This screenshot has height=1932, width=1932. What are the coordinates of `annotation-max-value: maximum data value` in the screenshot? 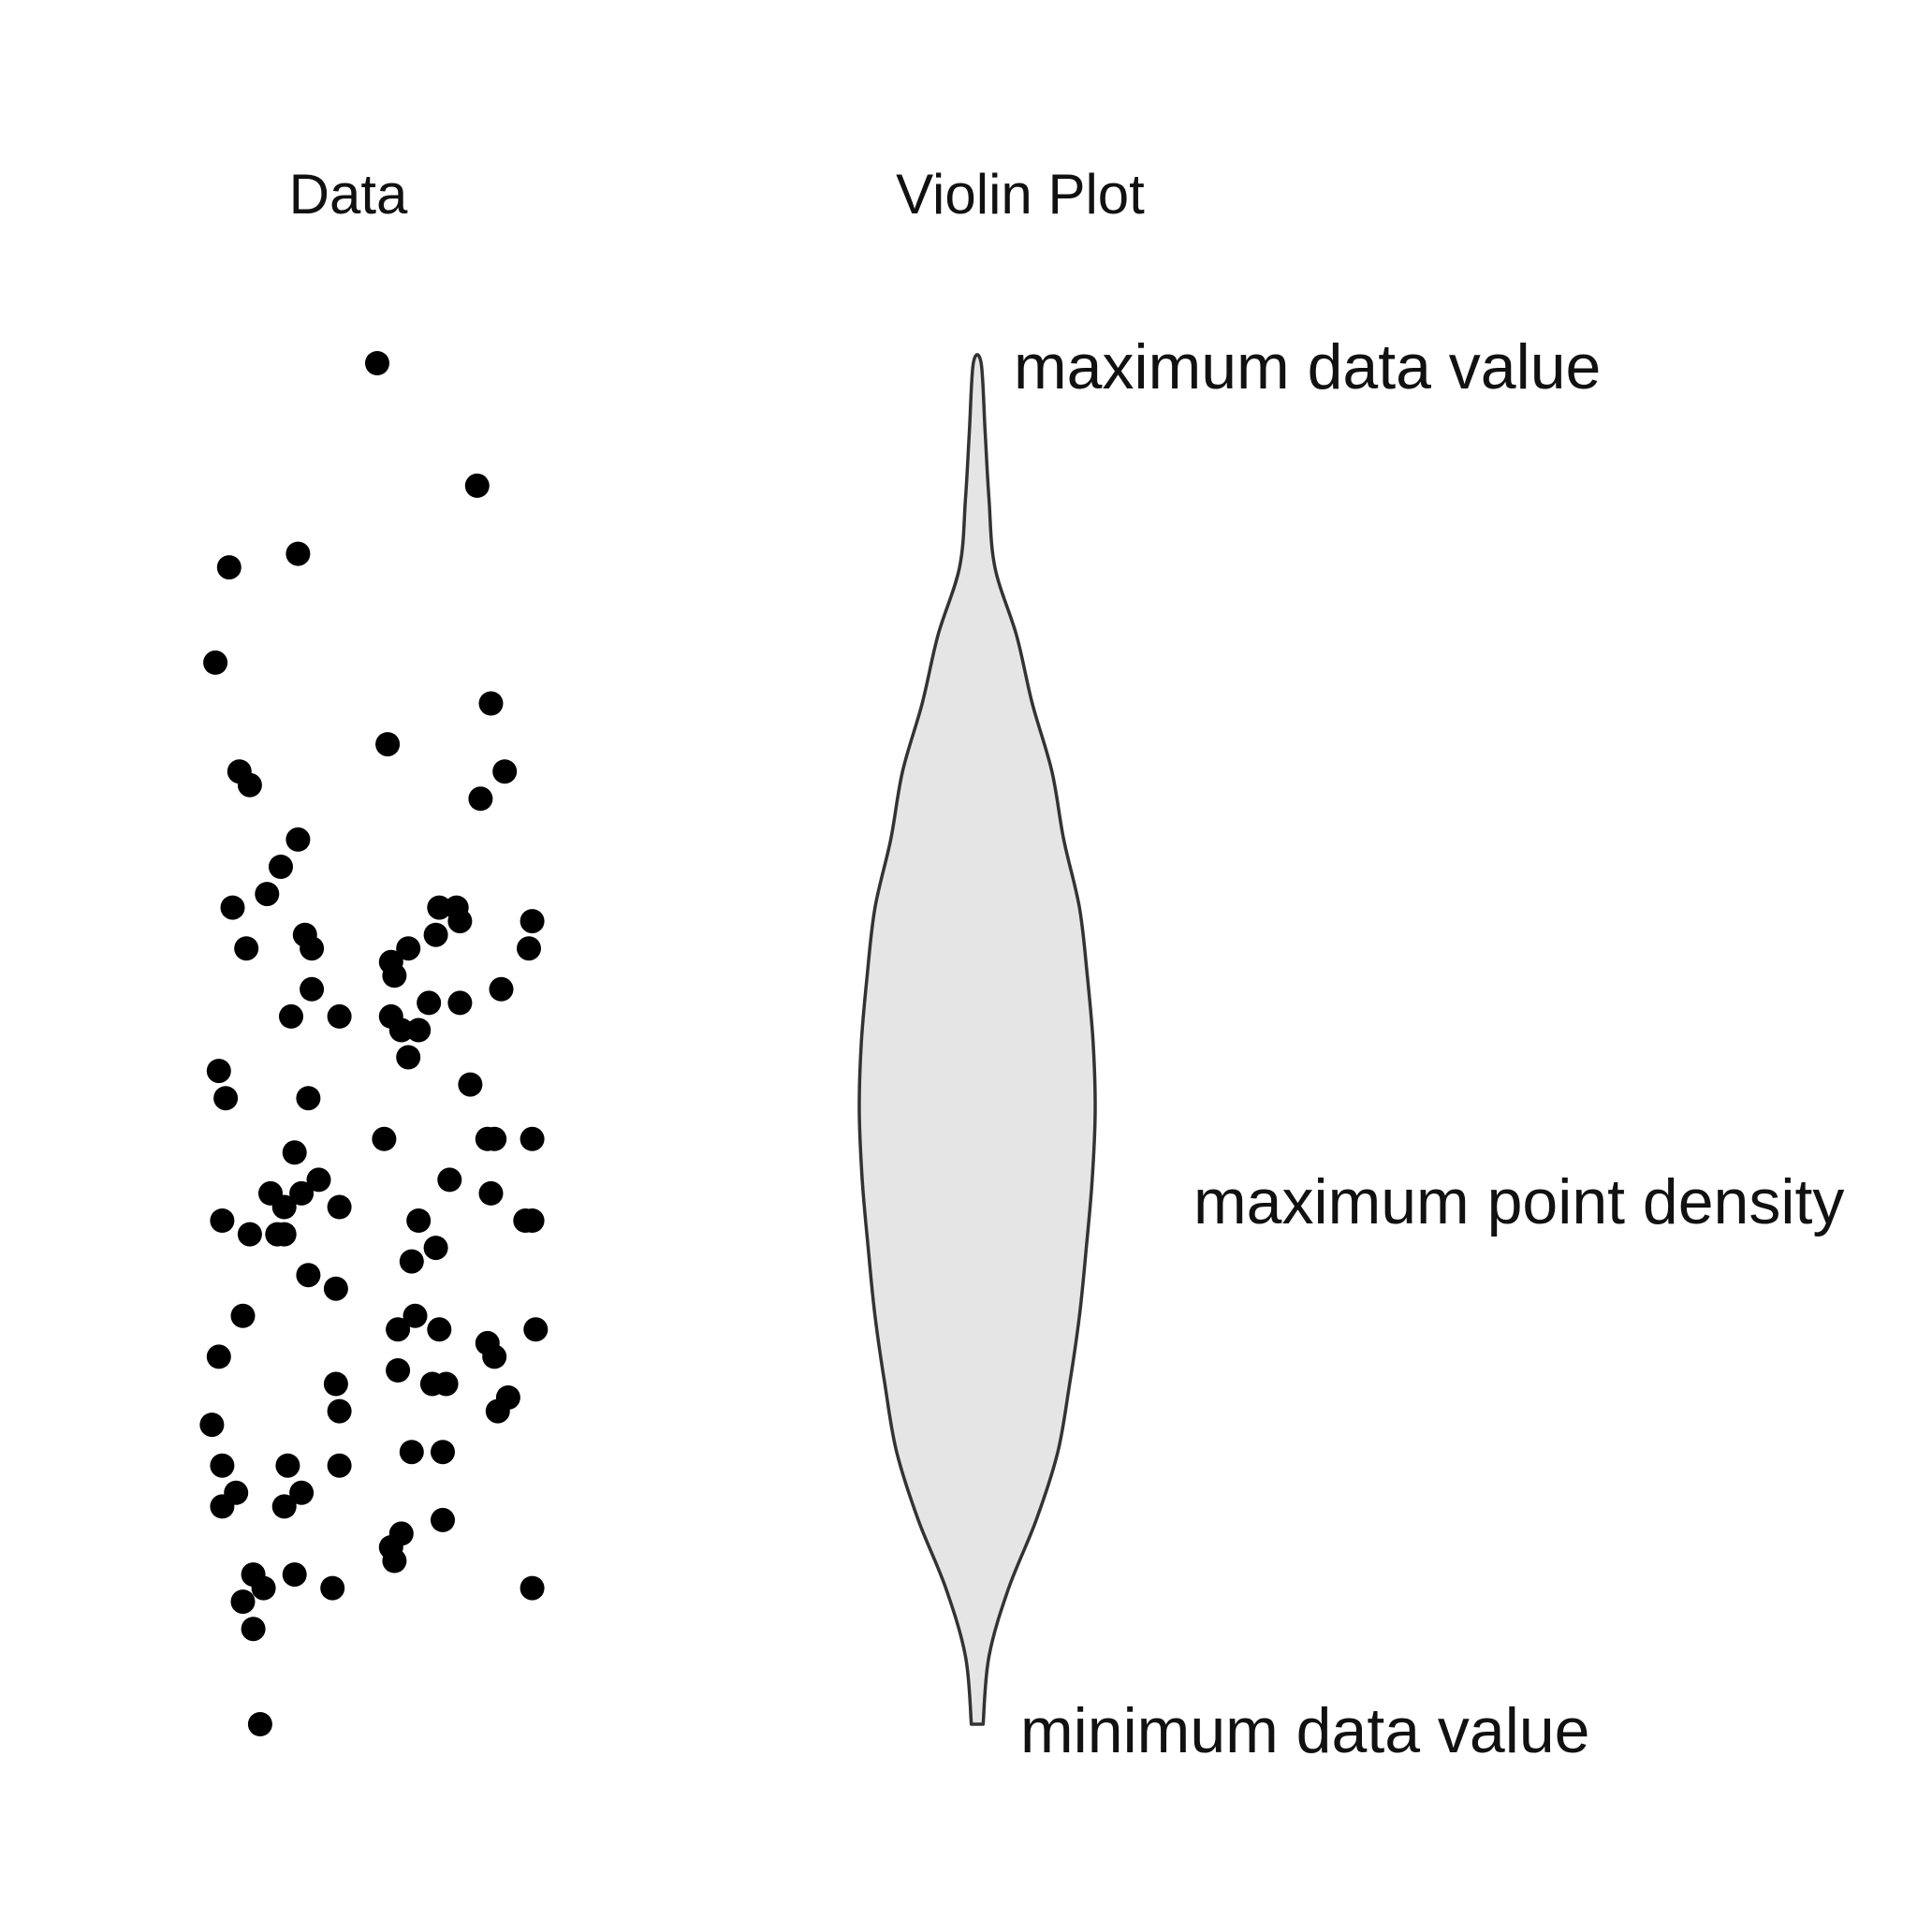 It's located at (1307, 366).